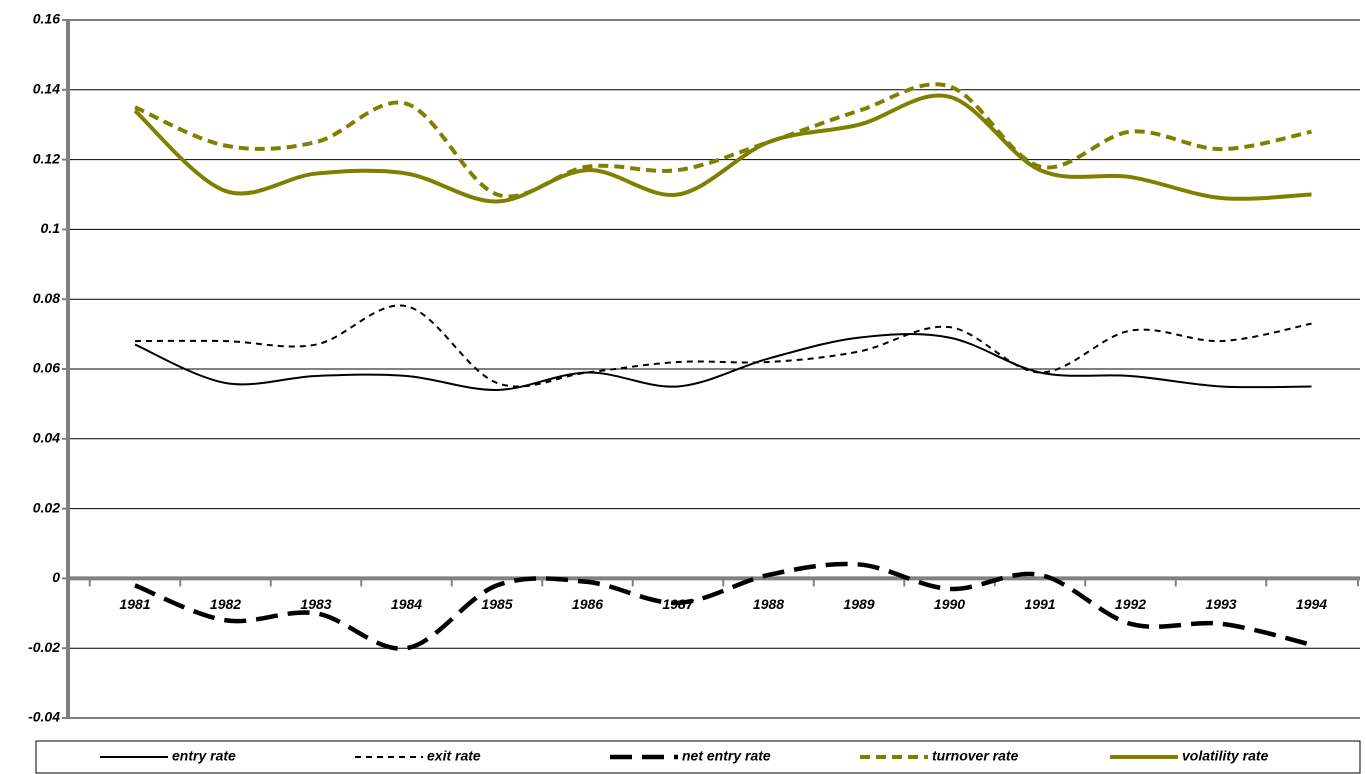 The height and width of the screenshot is (774, 1366). I want to click on legend-label: volatility rate, so click(1225, 756).